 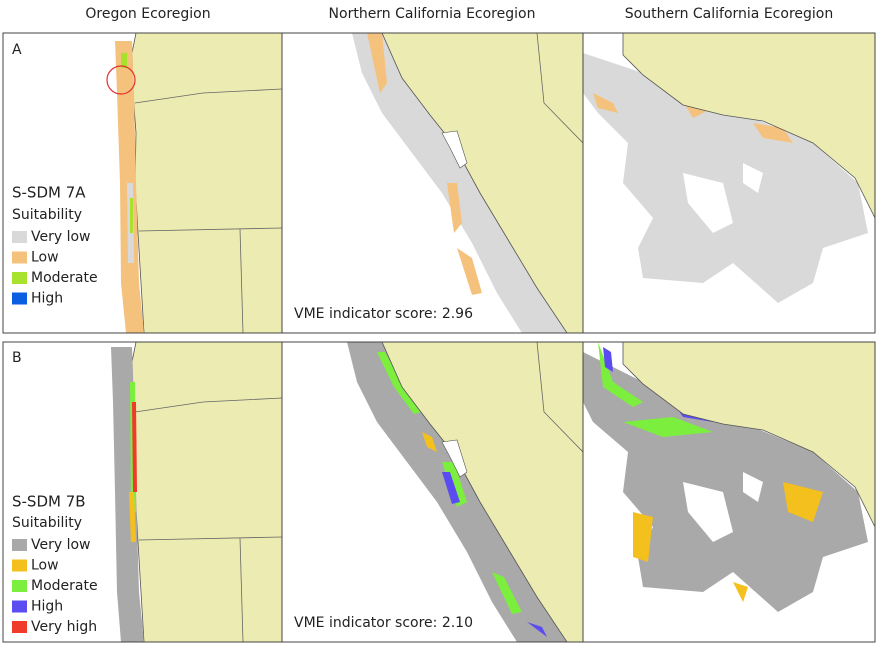 I want to click on oregon-map-a, so click(x=142, y=183).